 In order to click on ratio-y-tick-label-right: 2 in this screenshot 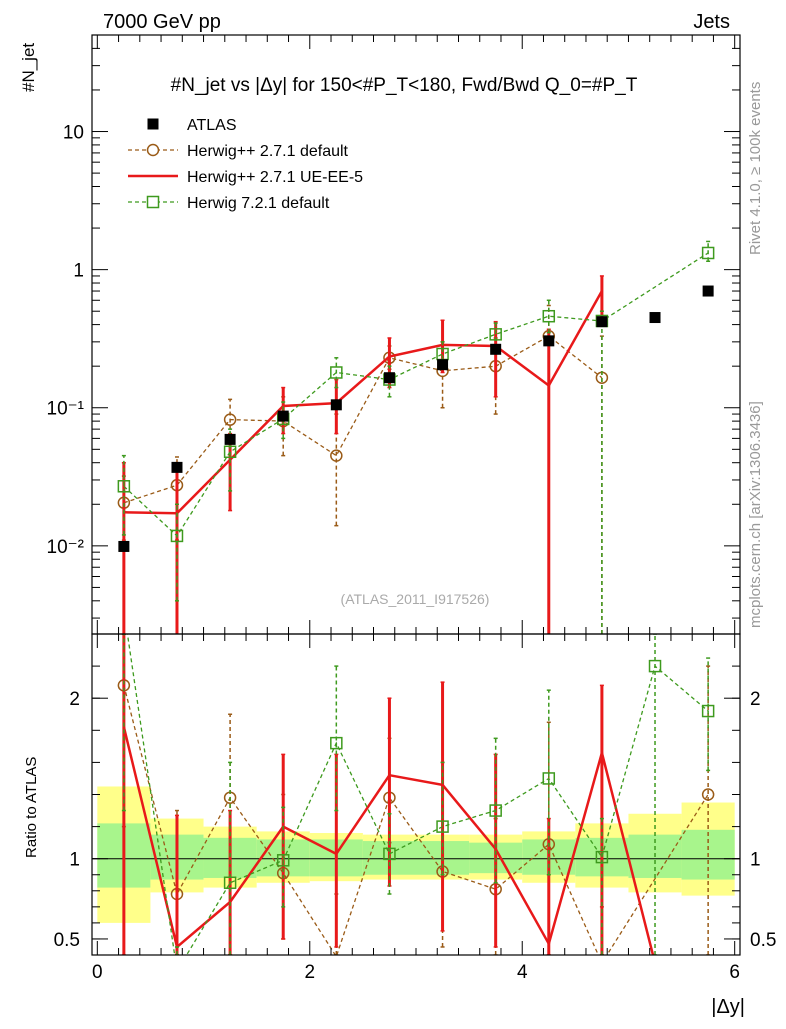, I will do `click(755, 699)`.